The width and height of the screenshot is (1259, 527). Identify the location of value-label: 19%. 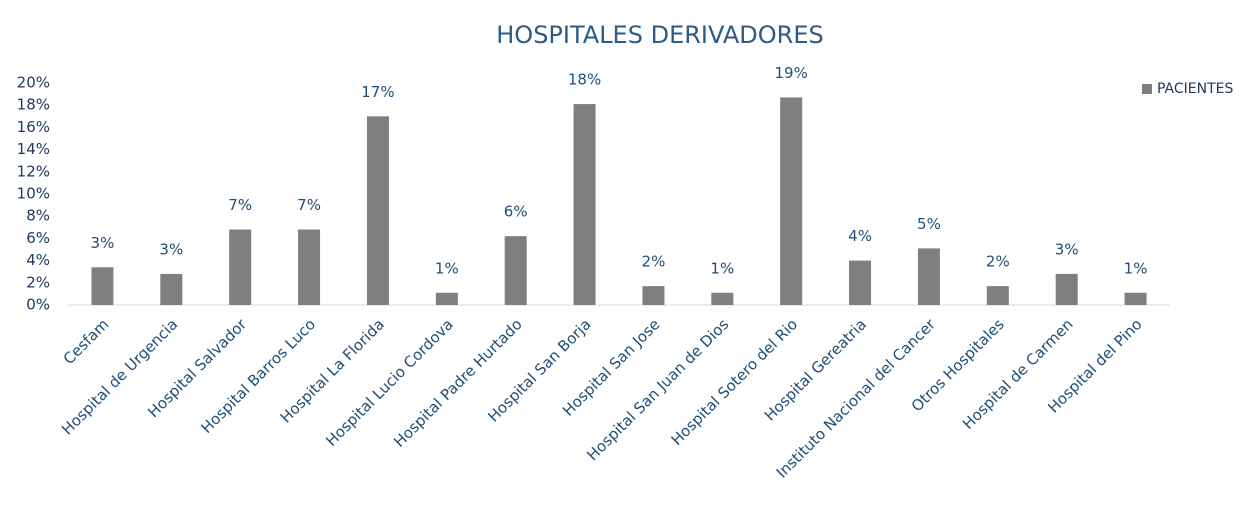
(791, 73).